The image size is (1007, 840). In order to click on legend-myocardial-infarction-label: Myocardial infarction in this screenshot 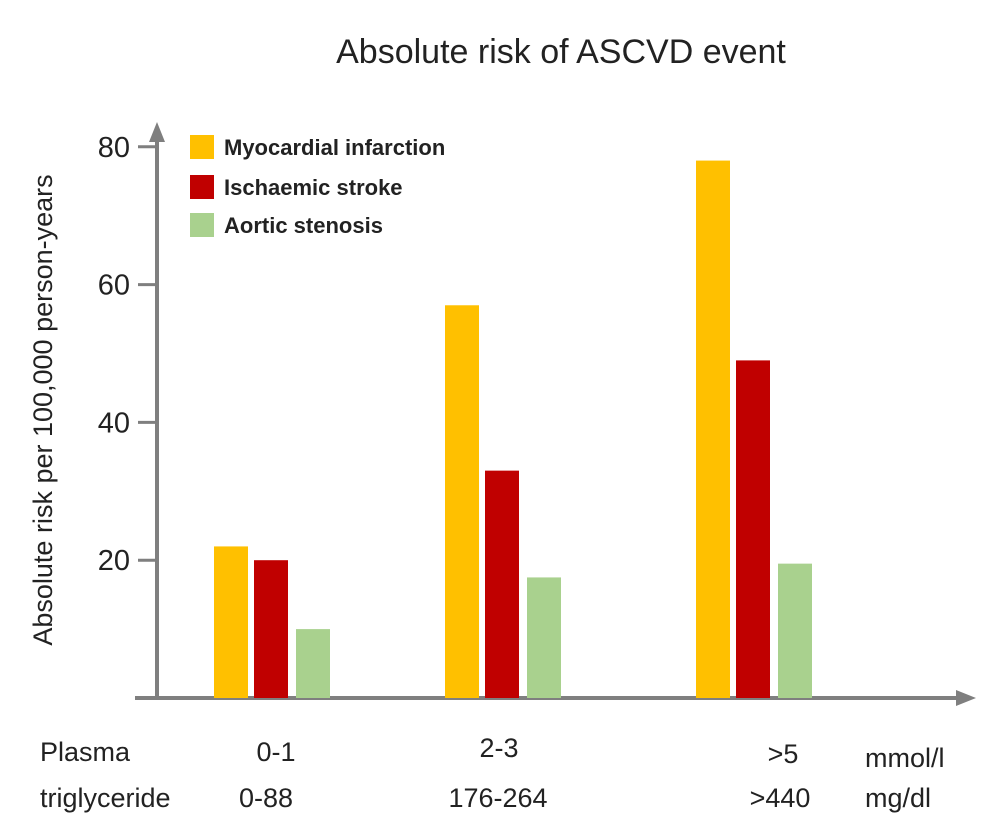, I will do `click(334, 147)`.